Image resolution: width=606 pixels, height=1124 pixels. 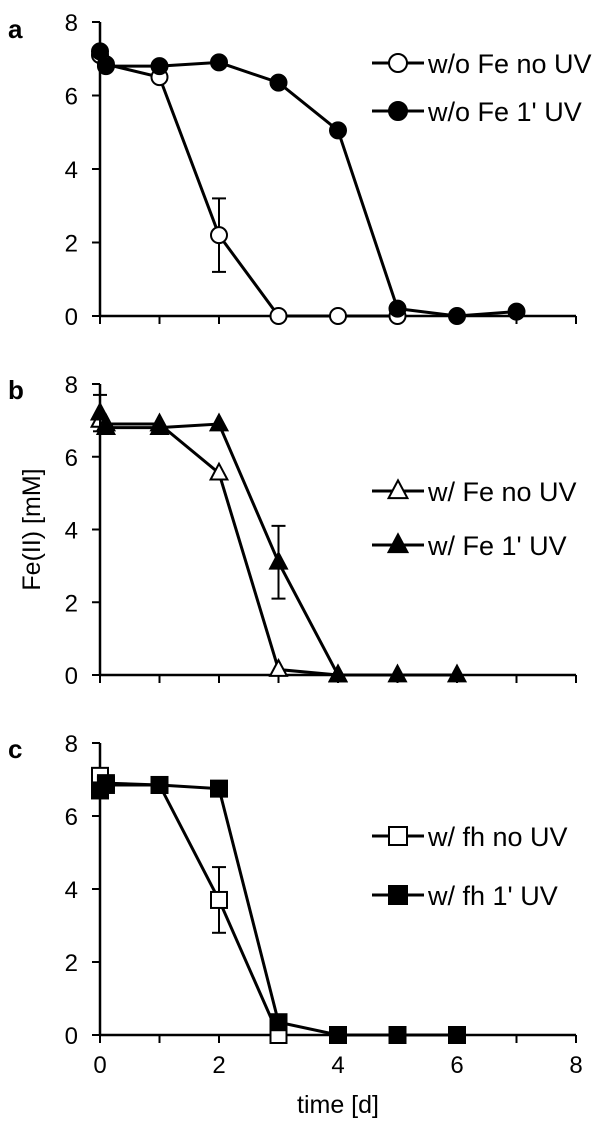 I want to click on x-tick-label: 6, so click(x=456, y=1065).